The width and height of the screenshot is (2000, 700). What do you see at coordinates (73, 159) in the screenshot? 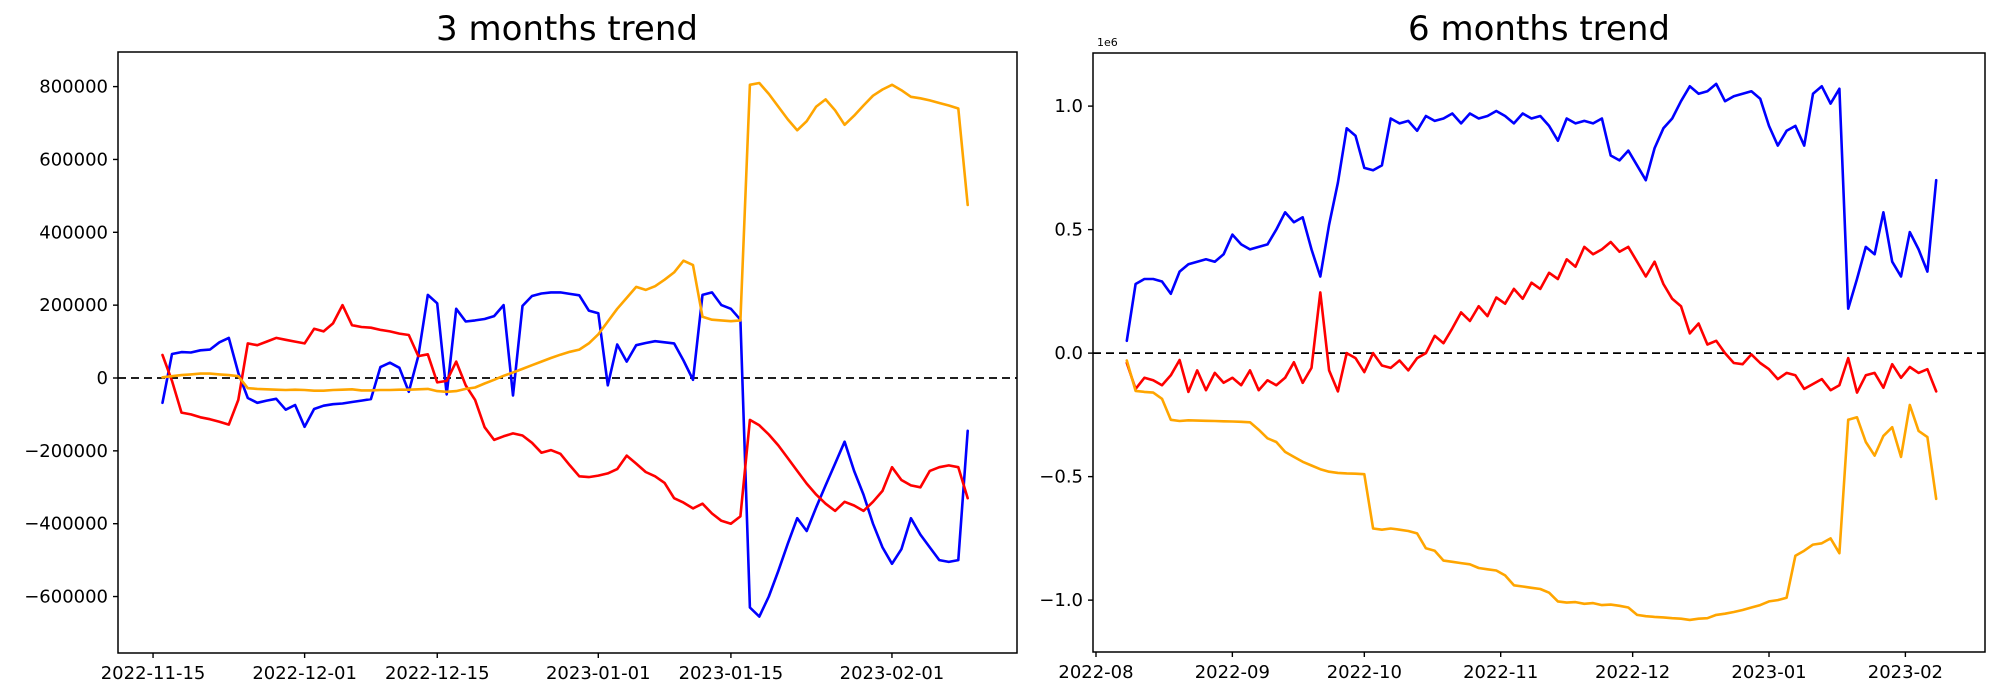
I see `y-tick-label-3-months: 600000` at bounding box center [73, 159].